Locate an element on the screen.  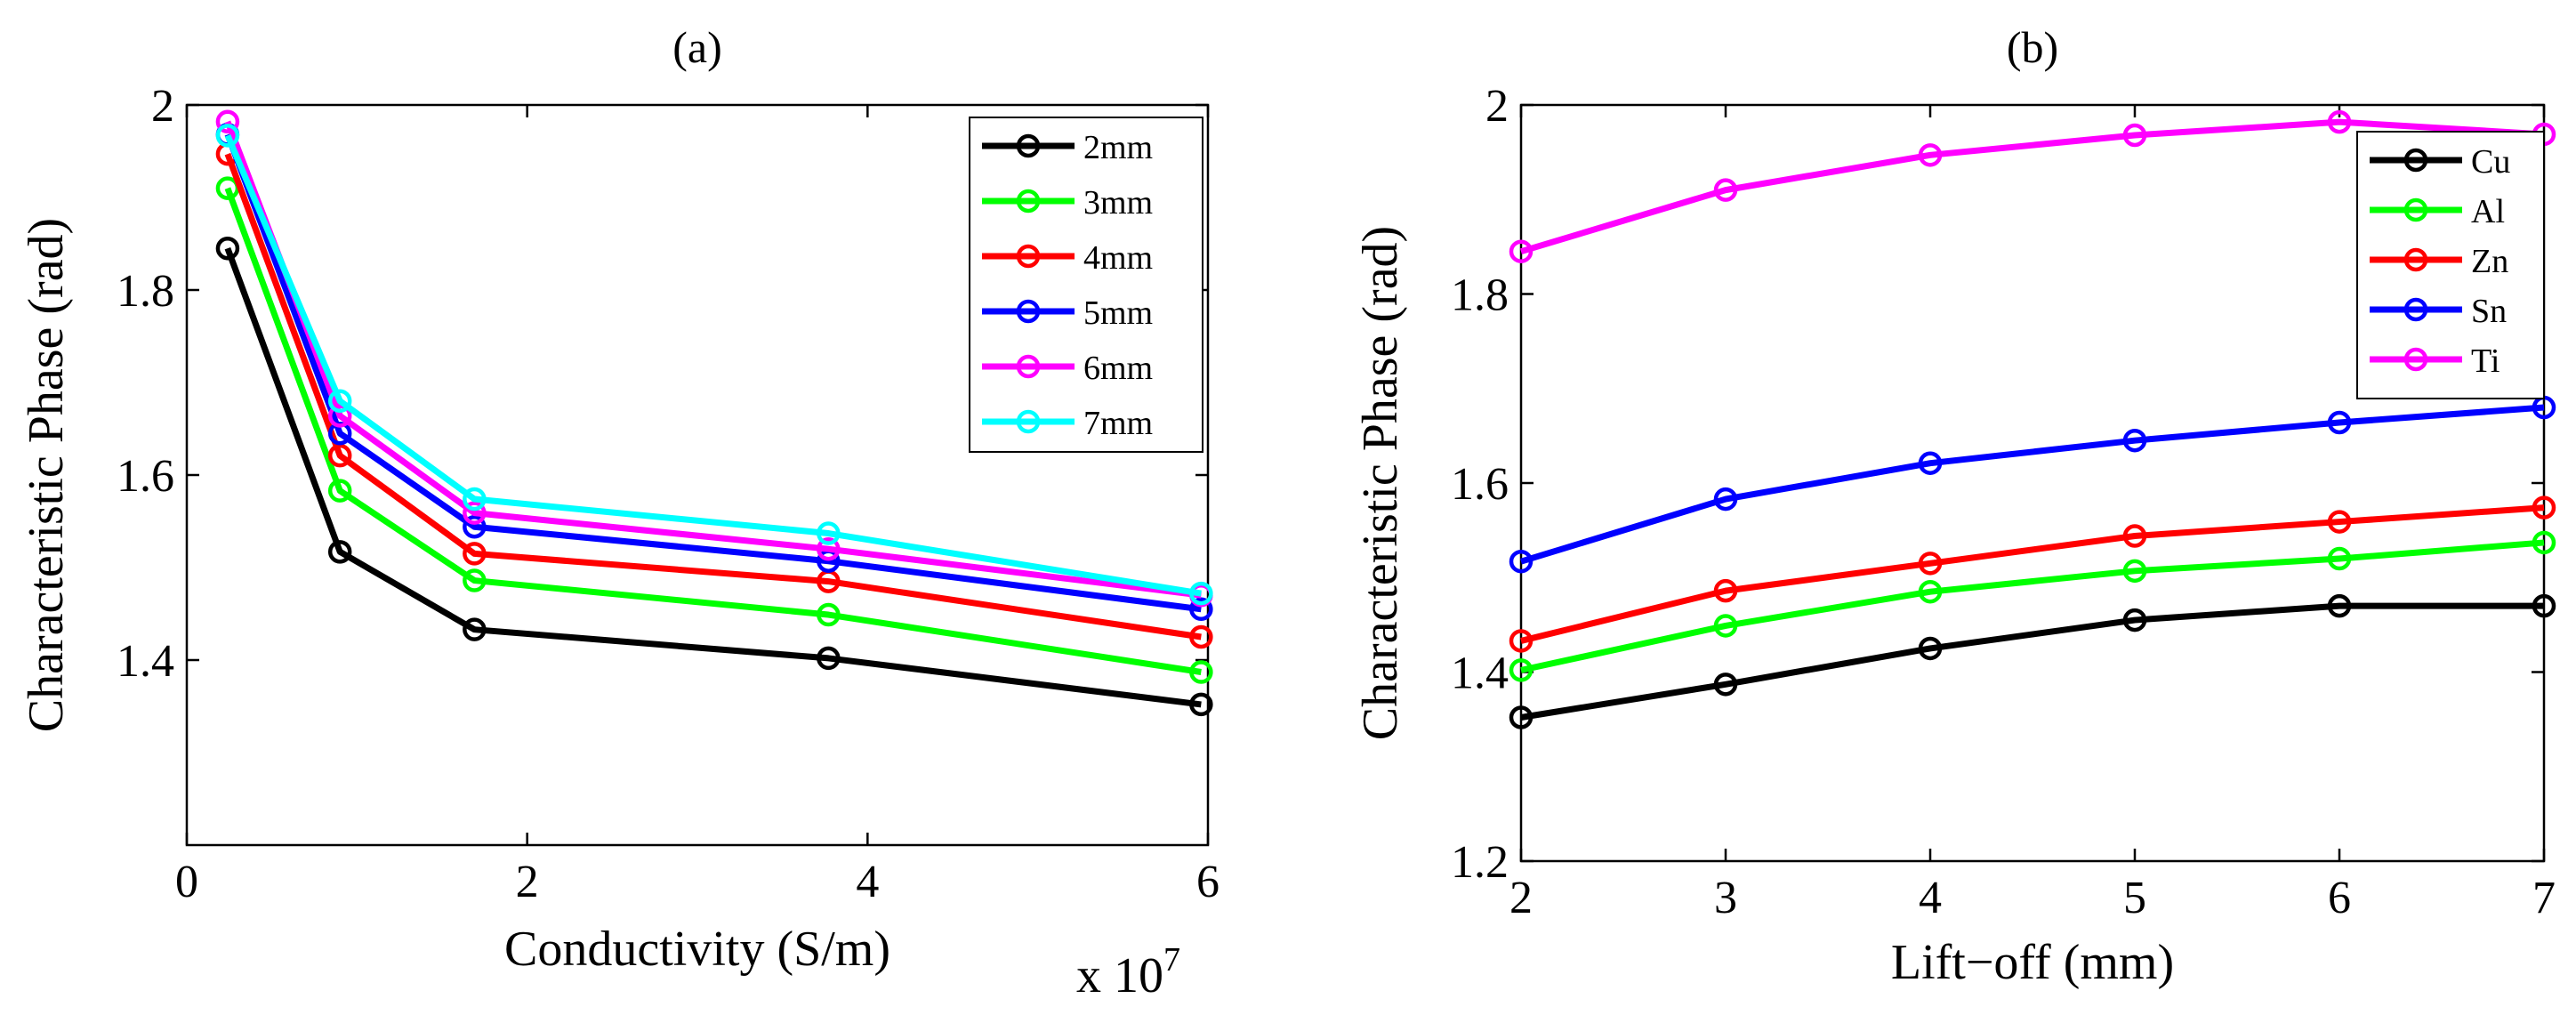
legend-label-6mm: 6mm is located at coordinates (1118, 368).